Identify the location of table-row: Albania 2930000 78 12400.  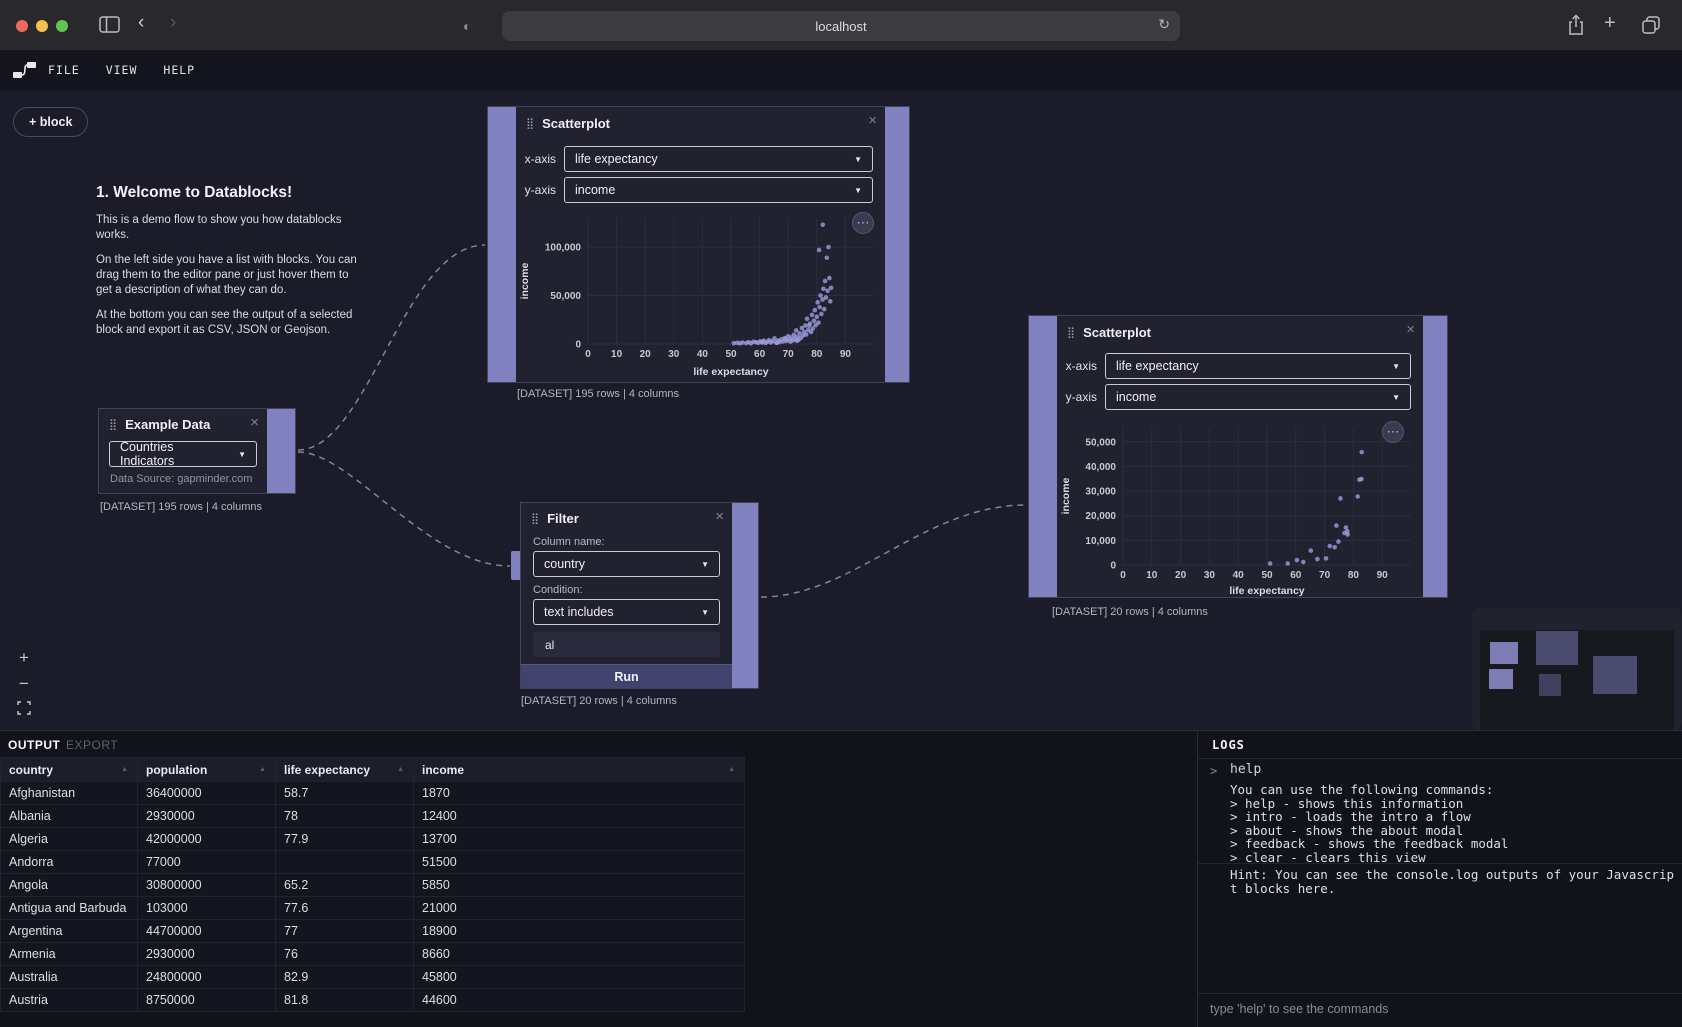
(372, 816).